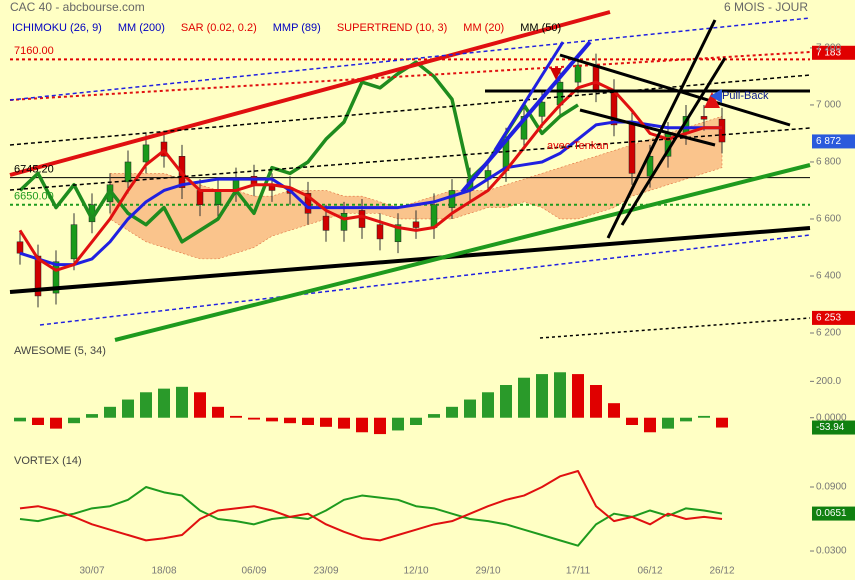 The height and width of the screenshot is (580, 855). Describe the element at coordinates (219, 28) in the screenshot. I see `legend-entry: SAR (0.02, 0.2)` at that location.